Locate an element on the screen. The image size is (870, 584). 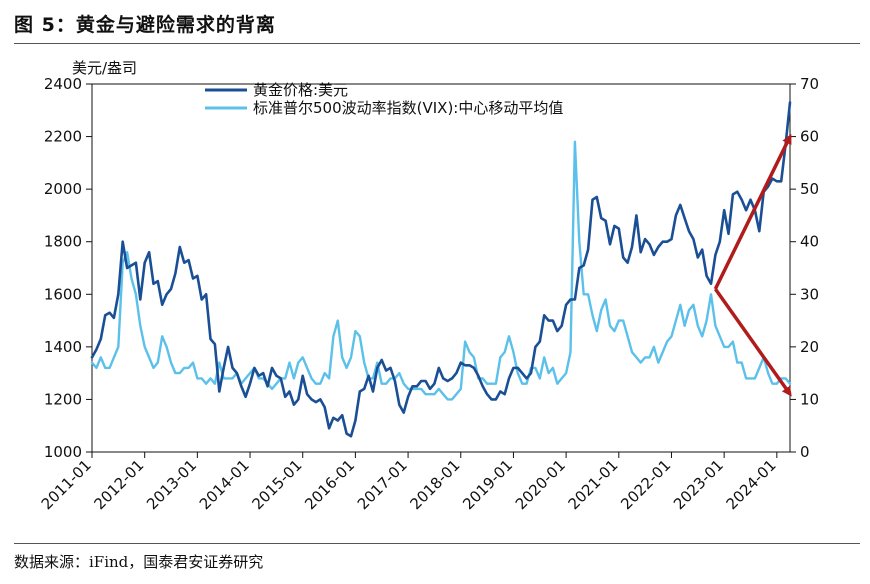
y-left-tick-label: 1000 is located at coordinates (63, 452).